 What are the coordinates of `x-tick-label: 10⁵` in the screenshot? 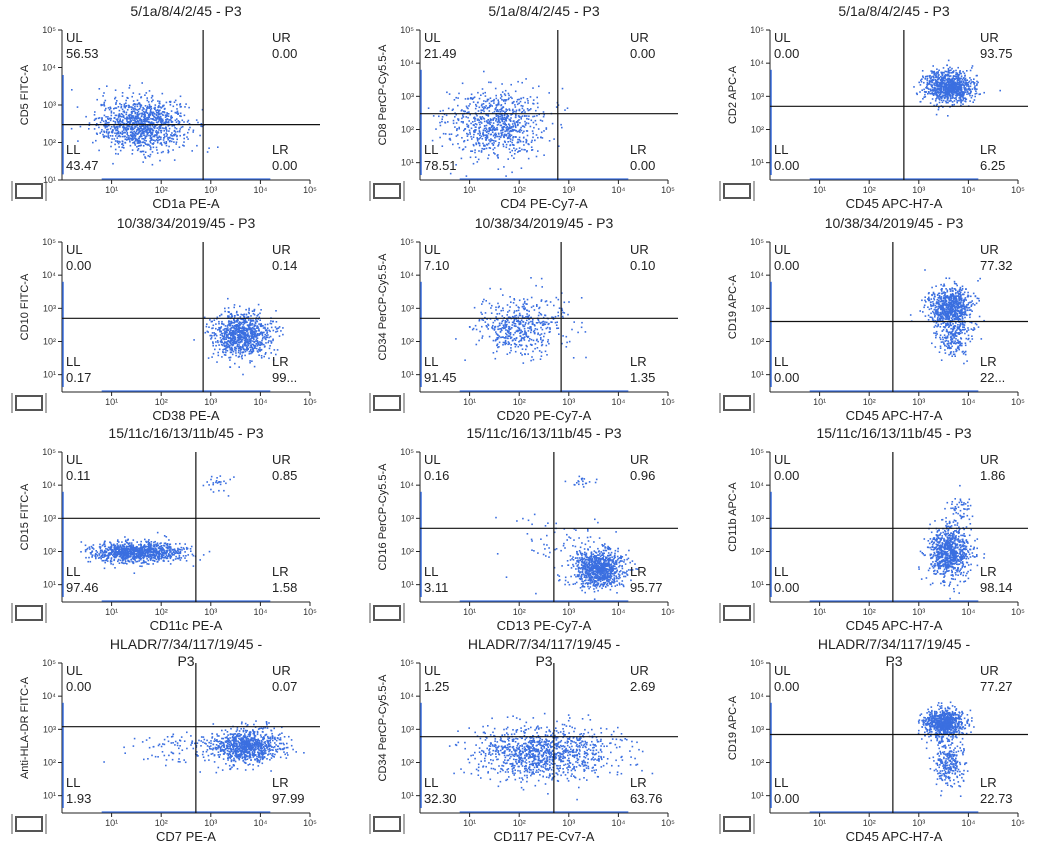 It's located at (668, 402).